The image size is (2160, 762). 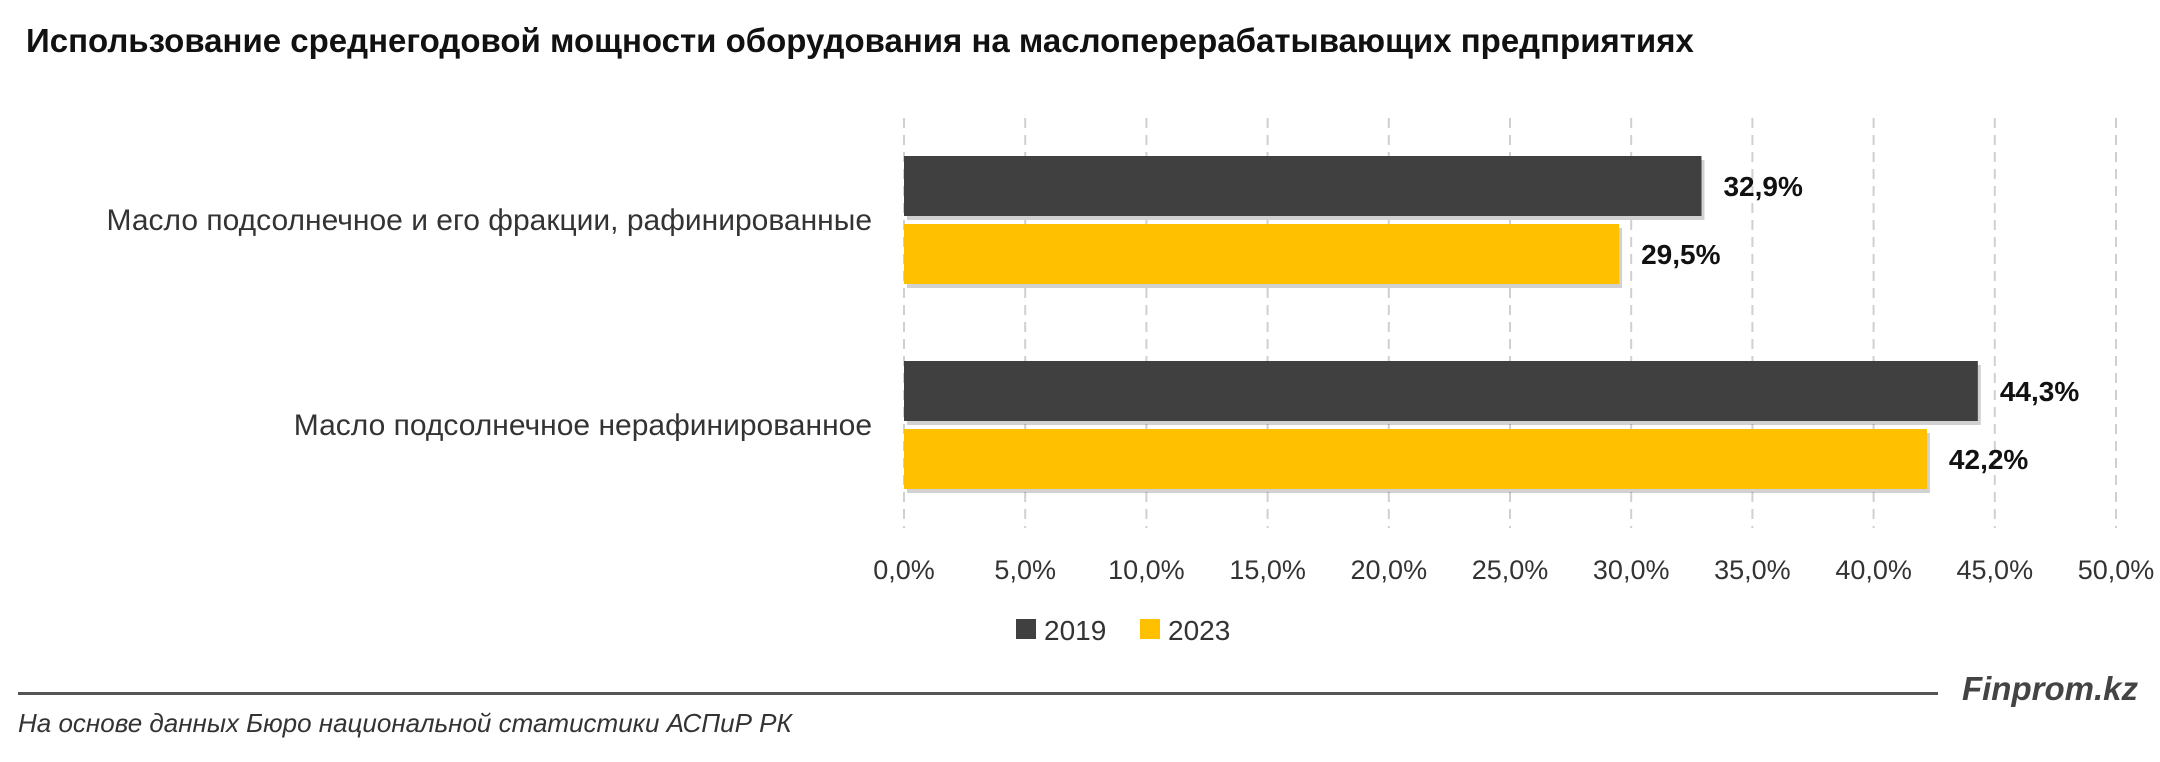 What do you see at coordinates (1752, 570) in the screenshot?
I see `x-tick-label: 35,0%` at bounding box center [1752, 570].